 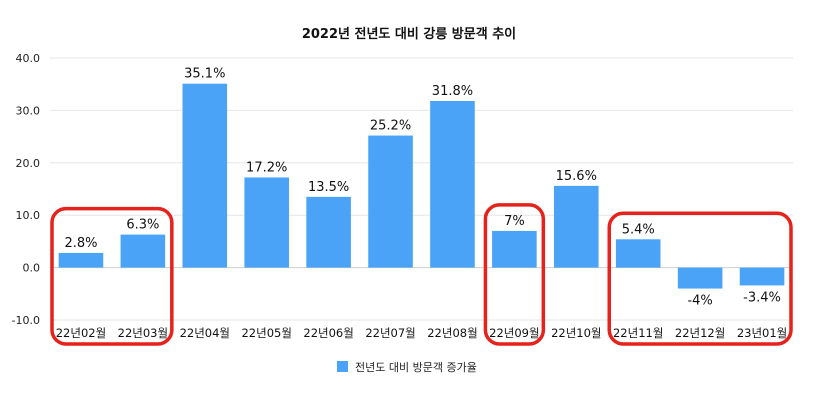 I want to click on data-label: -3.4%, so click(x=762, y=297).